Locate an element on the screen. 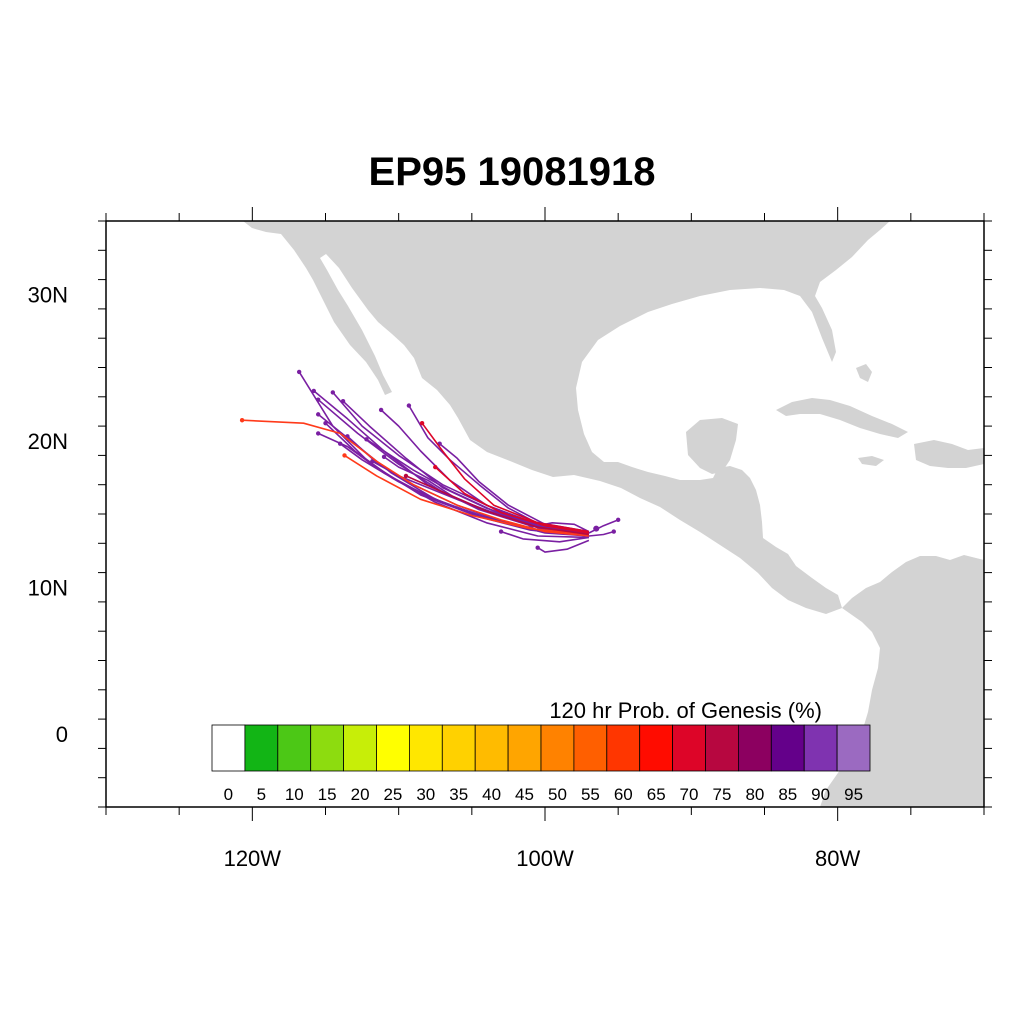  colorbar-label: 45 is located at coordinates (524, 794).